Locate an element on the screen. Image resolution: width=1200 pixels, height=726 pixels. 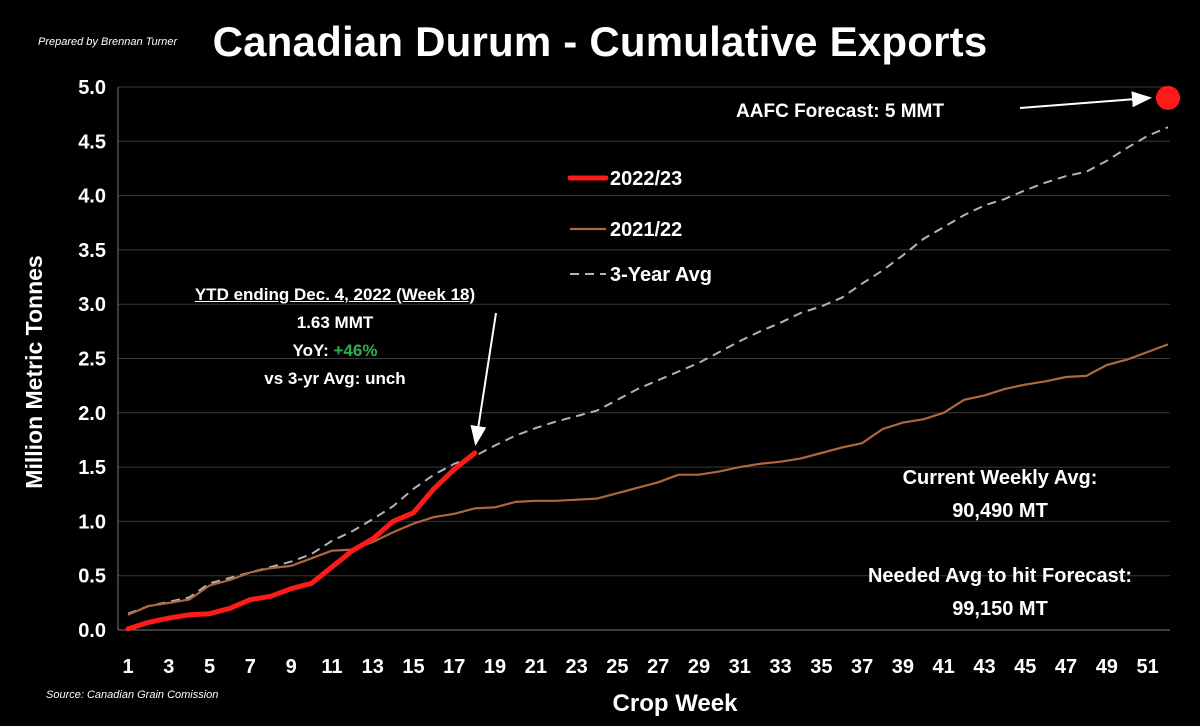
y-tick-label: 0.0 is located at coordinates (92, 631).